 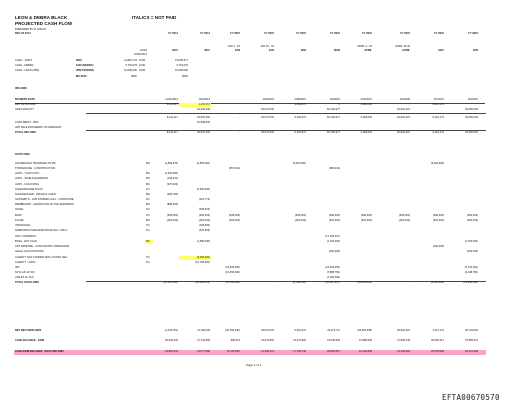 I want to click on net-flow-cell: 1,274,174, so click(x=438, y=330).